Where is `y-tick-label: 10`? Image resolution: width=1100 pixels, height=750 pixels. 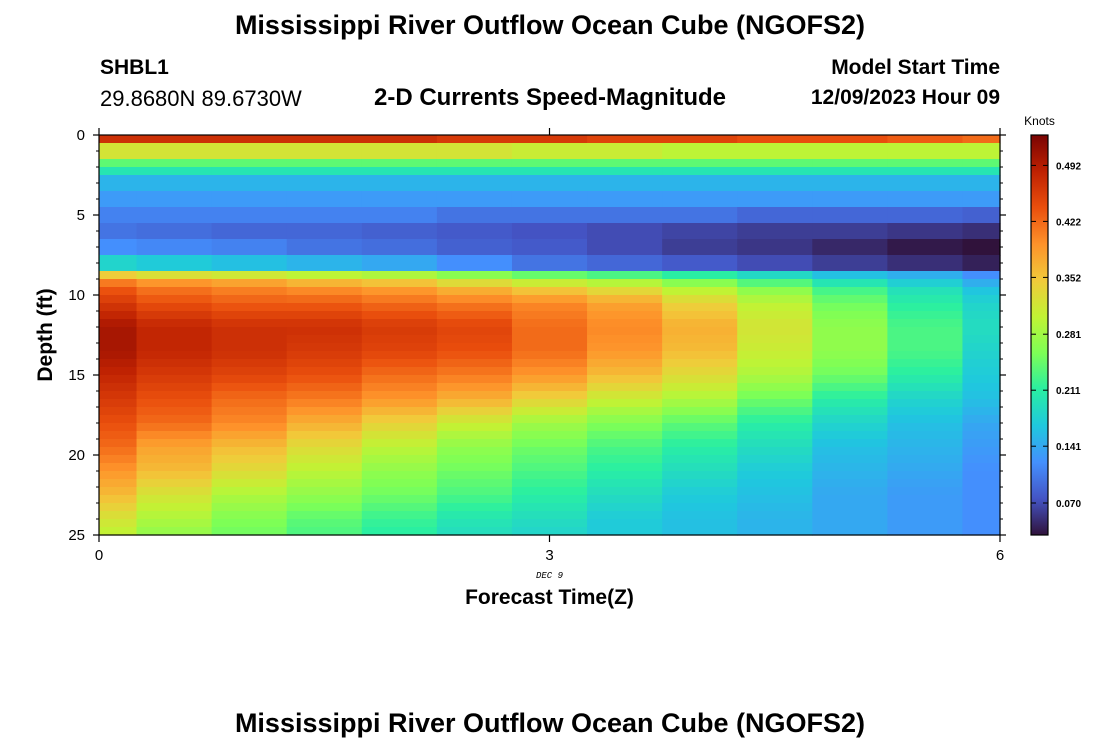 y-tick-label: 10 is located at coordinates (76, 295).